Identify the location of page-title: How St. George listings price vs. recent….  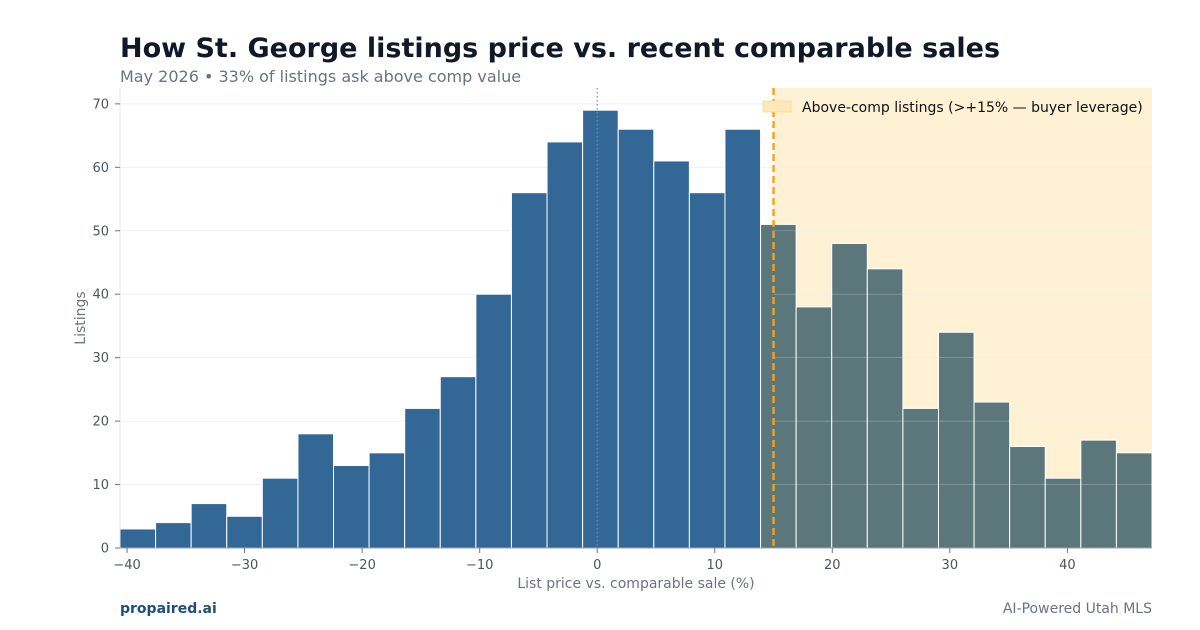
(560, 48).